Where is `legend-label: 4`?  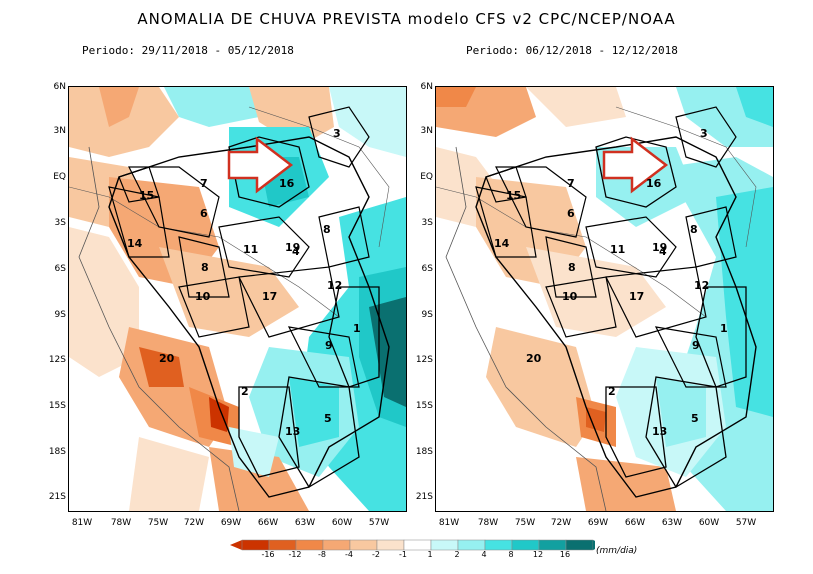 legend-label: 4 is located at coordinates (484, 554).